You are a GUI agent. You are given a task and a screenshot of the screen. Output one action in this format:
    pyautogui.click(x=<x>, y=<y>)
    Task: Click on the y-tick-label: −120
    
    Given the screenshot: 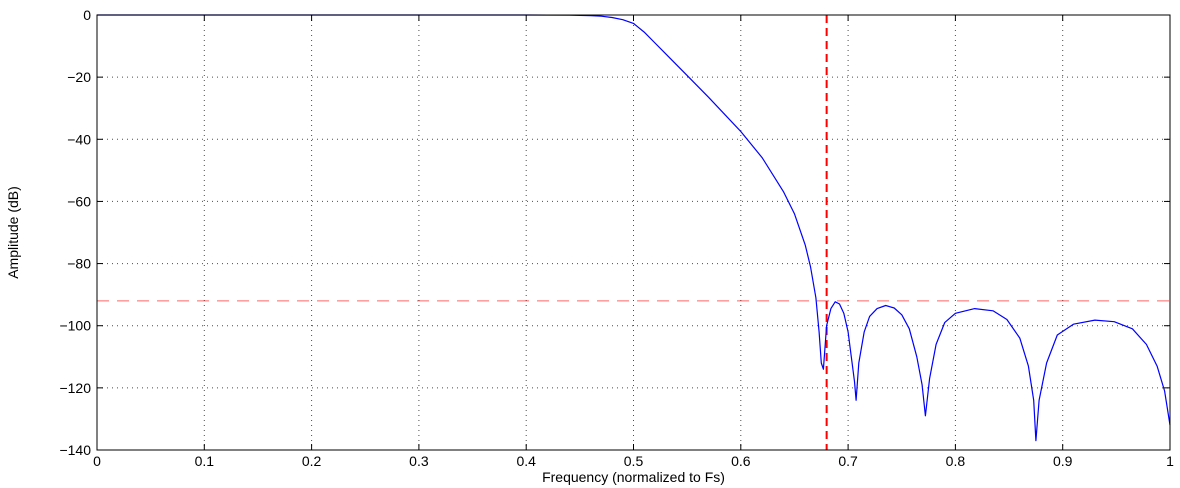 What is the action you would take?
    pyautogui.click(x=75, y=388)
    